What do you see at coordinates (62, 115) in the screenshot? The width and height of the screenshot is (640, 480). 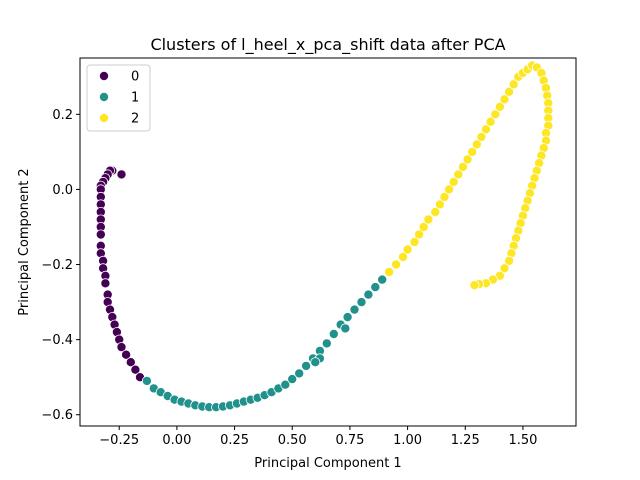 I see `y-tick-label: 0.2` at bounding box center [62, 115].